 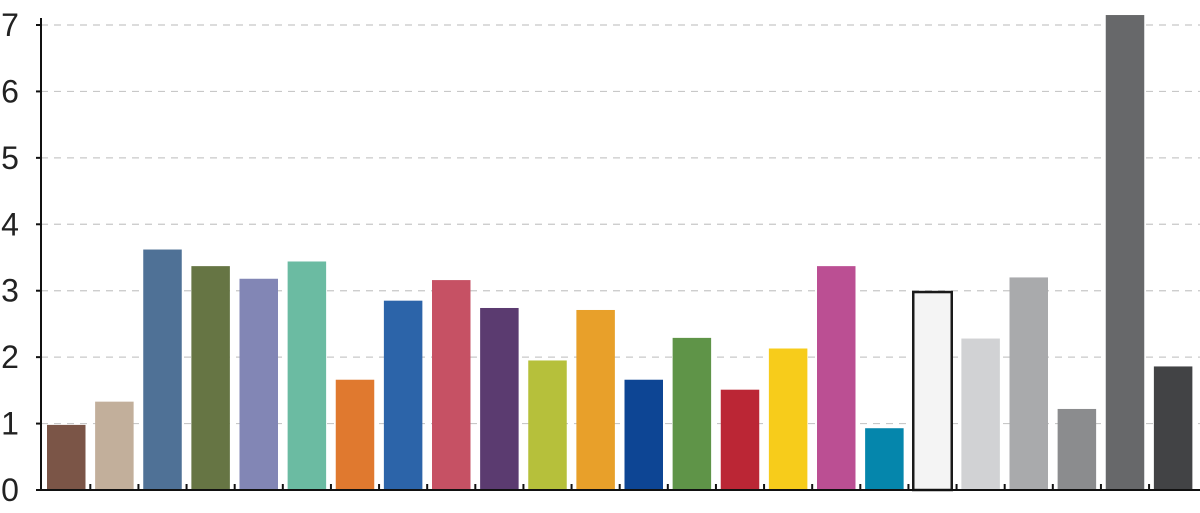 What do you see at coordinates (10, 357) in the screenshot?
I see `y-tick-label-2: 2` at bounding box center [10, 357].